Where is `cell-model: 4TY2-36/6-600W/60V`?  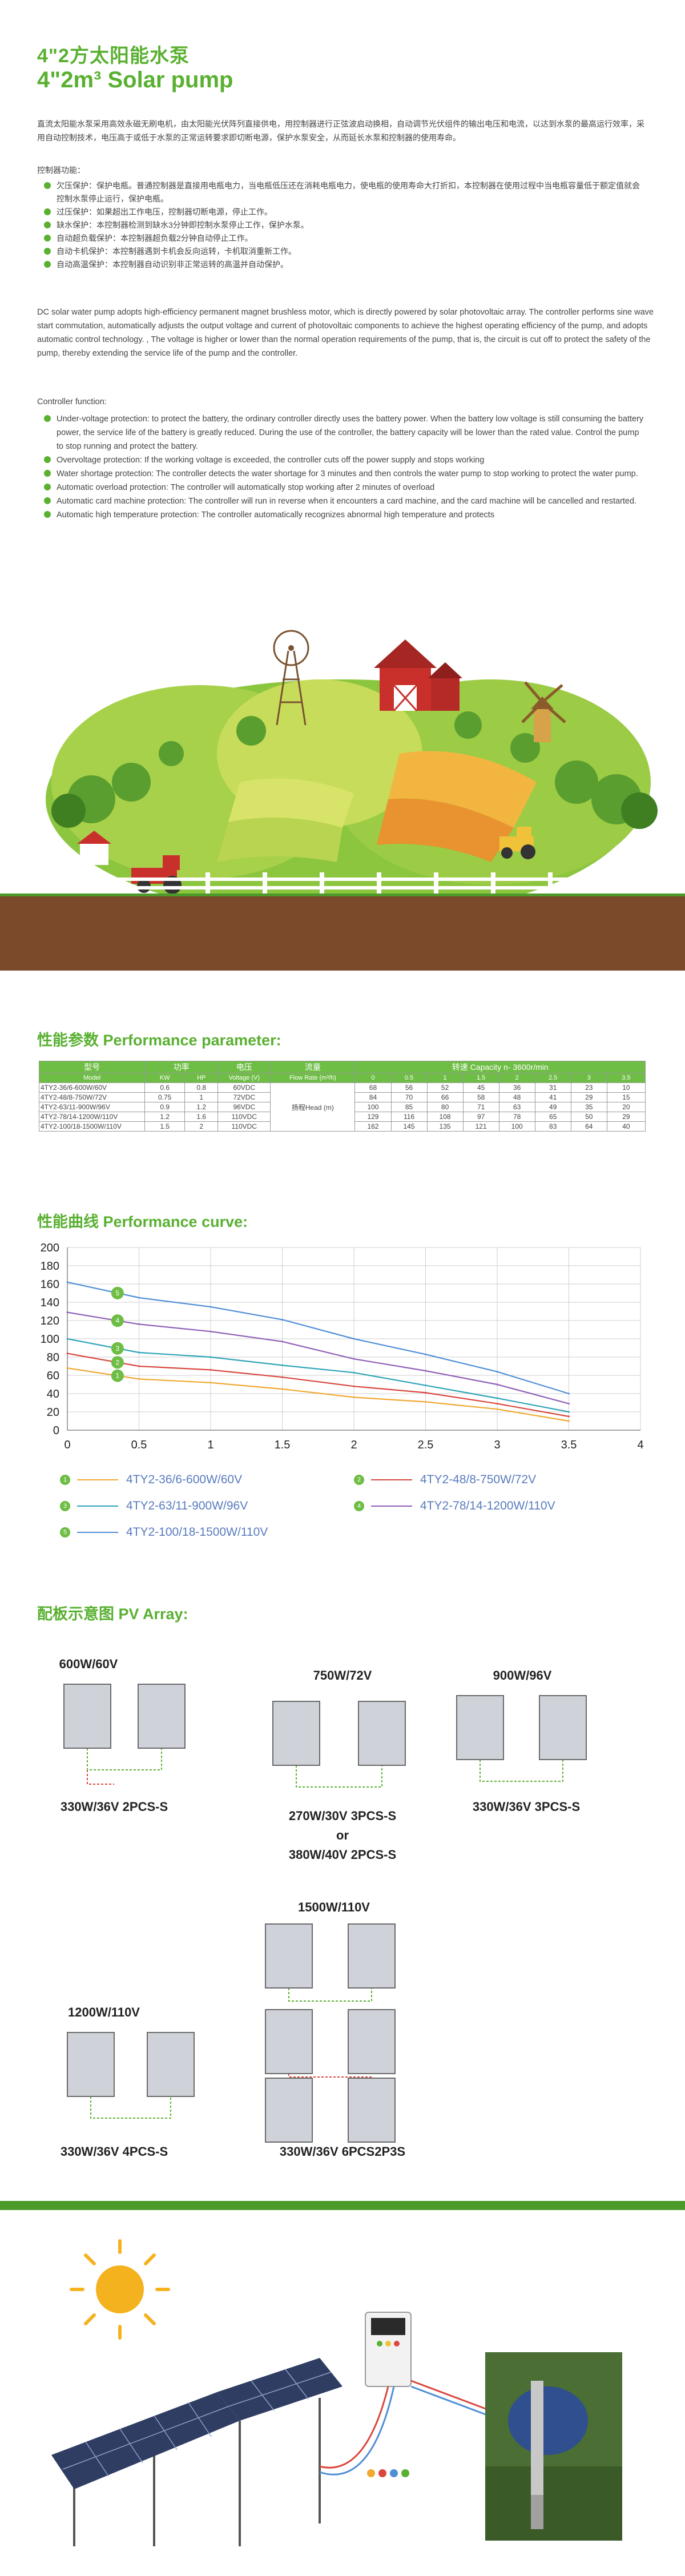
cell-model: 4TY2-36/6-600W/60V is located at coordinates (92, 1087).